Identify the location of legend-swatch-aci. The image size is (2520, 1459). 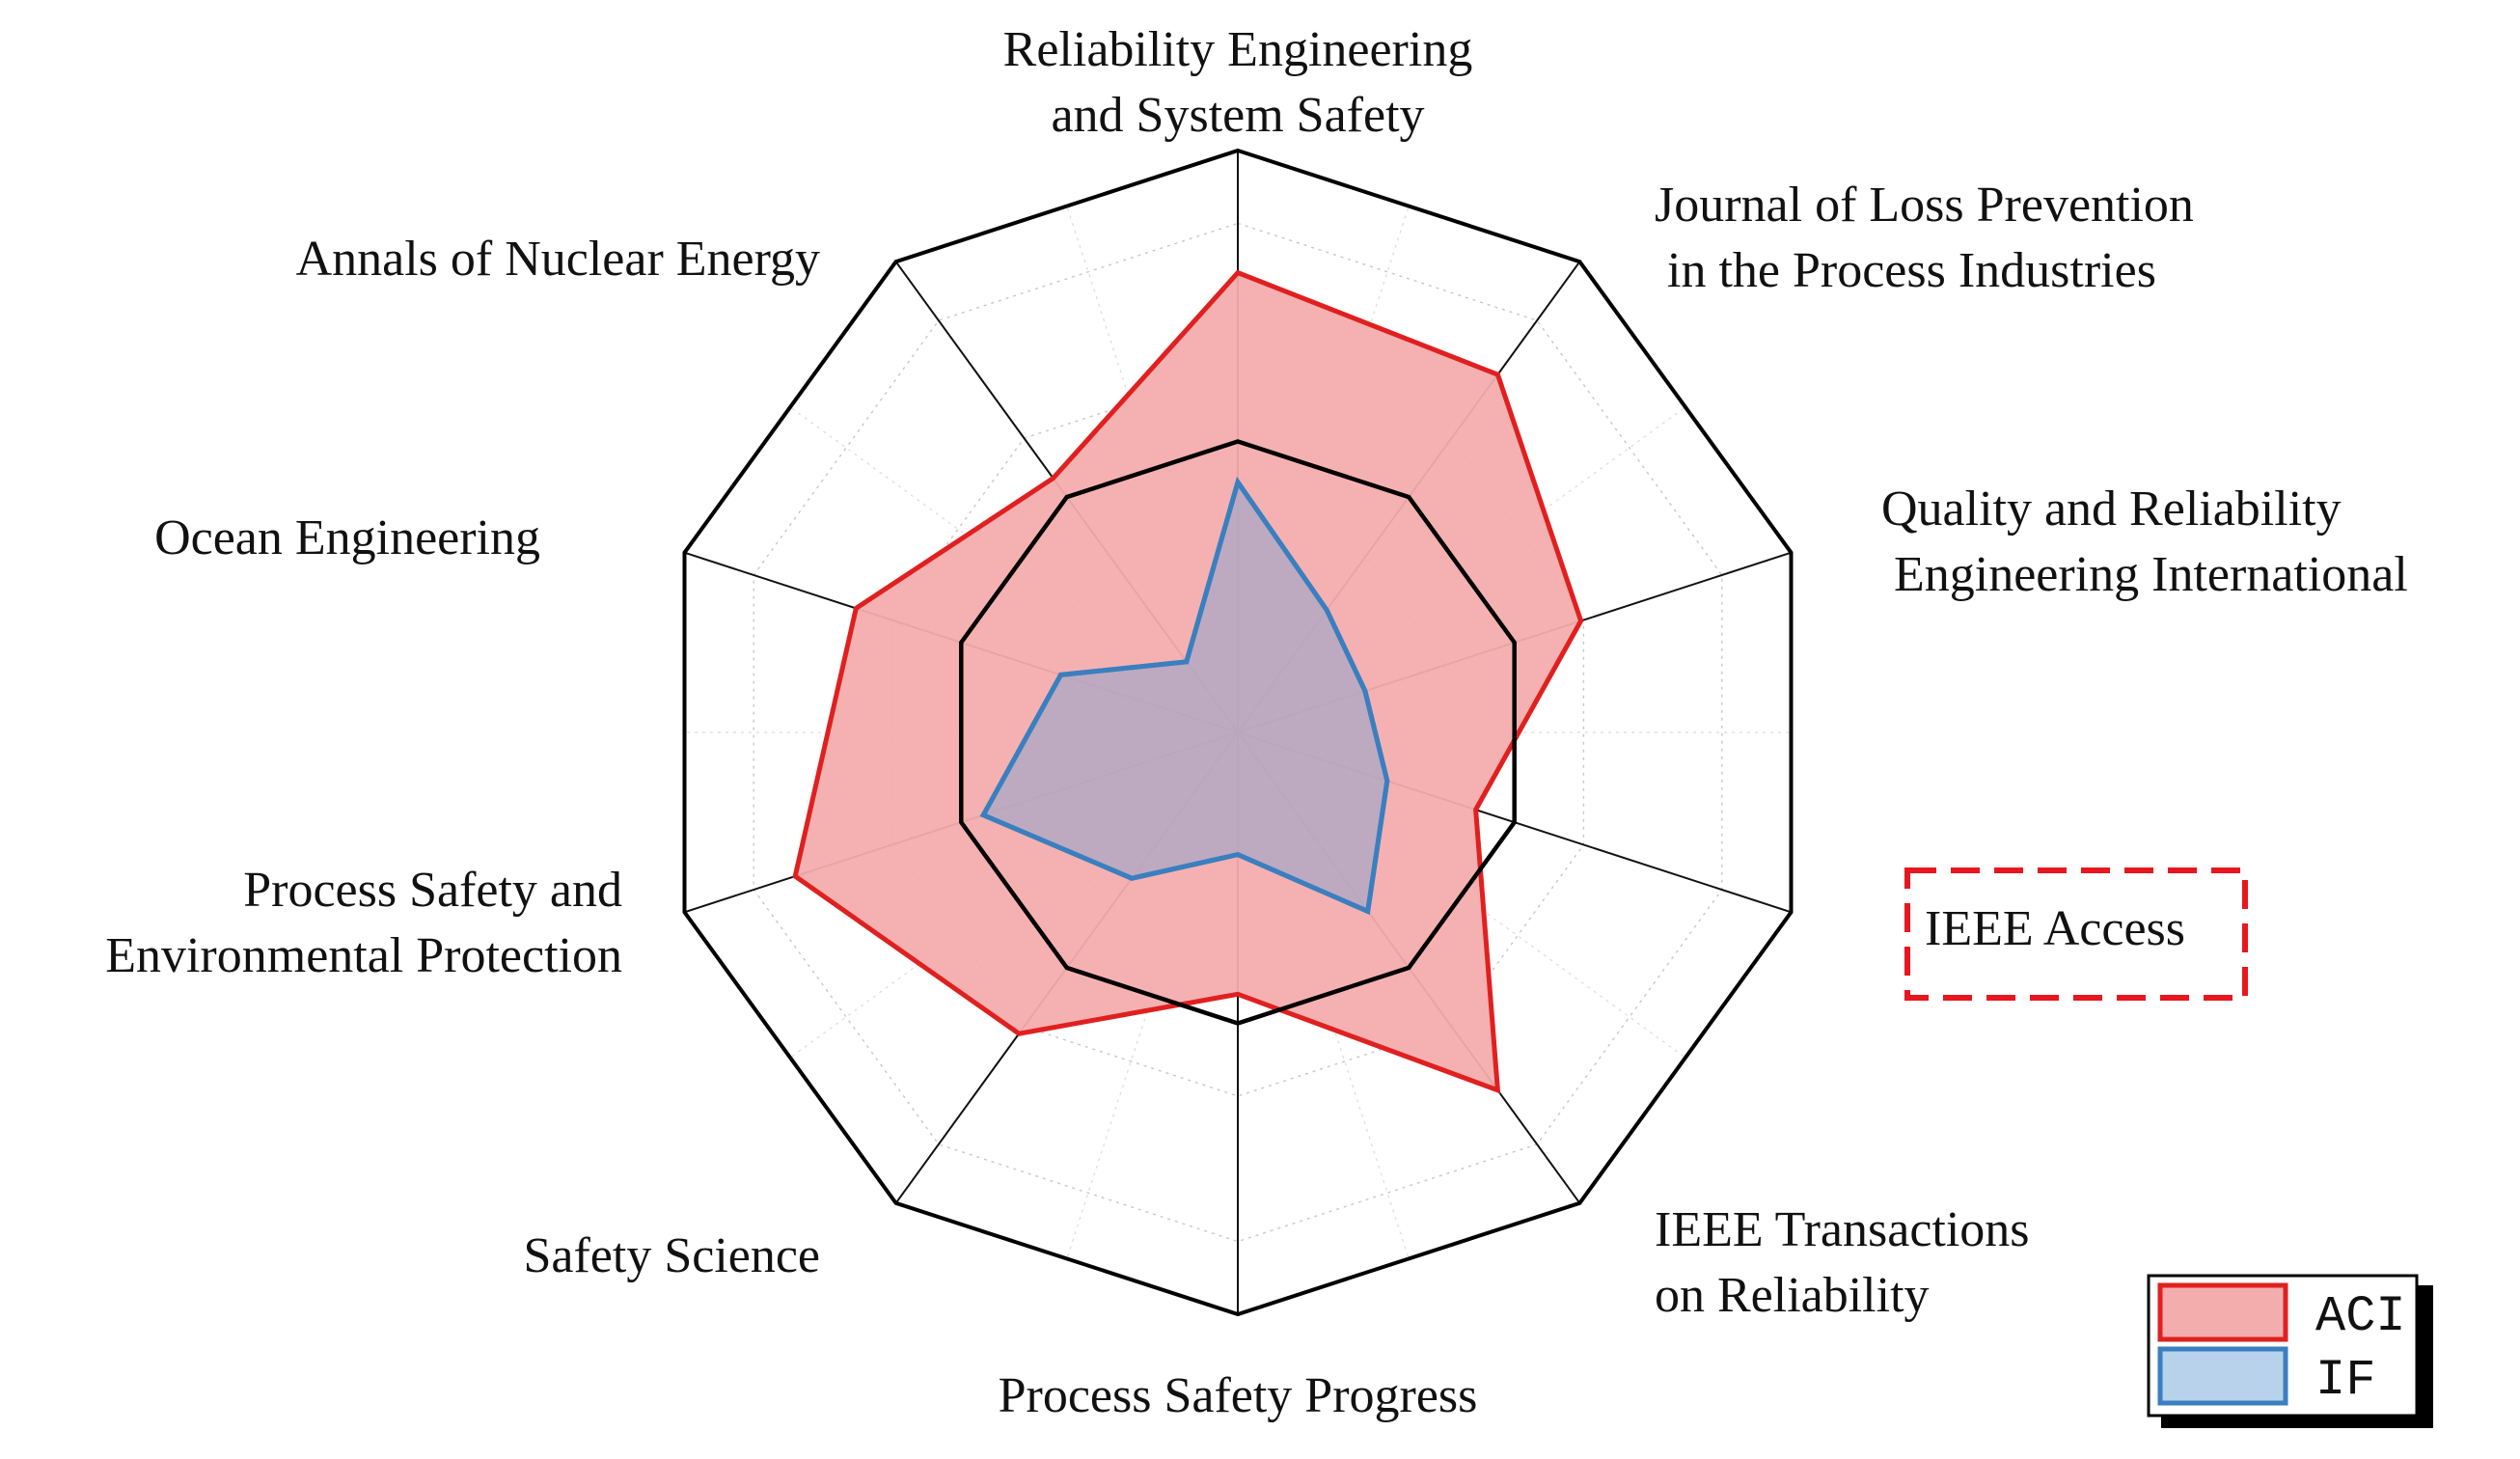
(2223, 1312).